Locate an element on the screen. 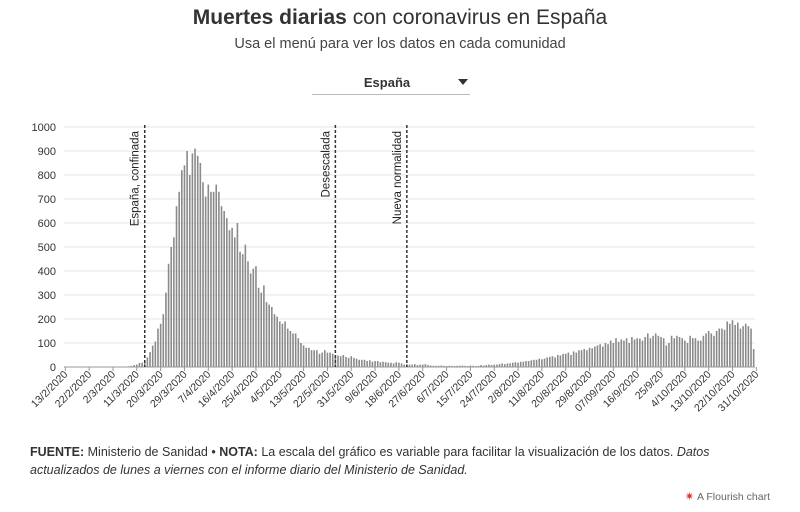 The height and width of the screenshot is (512, 800). flourish-credit: ✷ A Flourish chart is located at coordinates (727, 496).